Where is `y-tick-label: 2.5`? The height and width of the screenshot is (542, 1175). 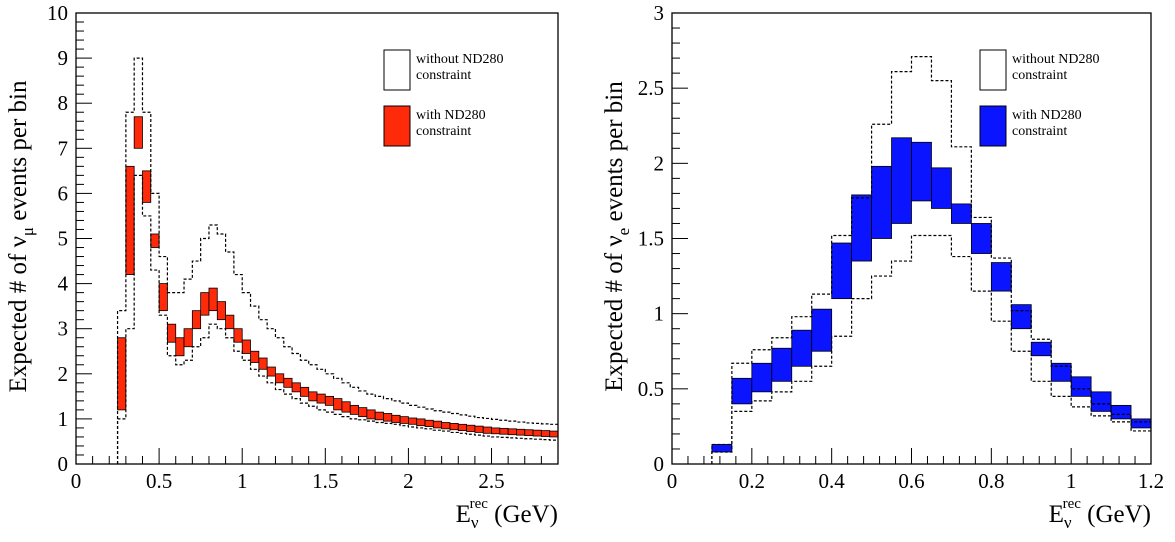
y-tick-label: 2.5 is located at coordinates (651, 88).